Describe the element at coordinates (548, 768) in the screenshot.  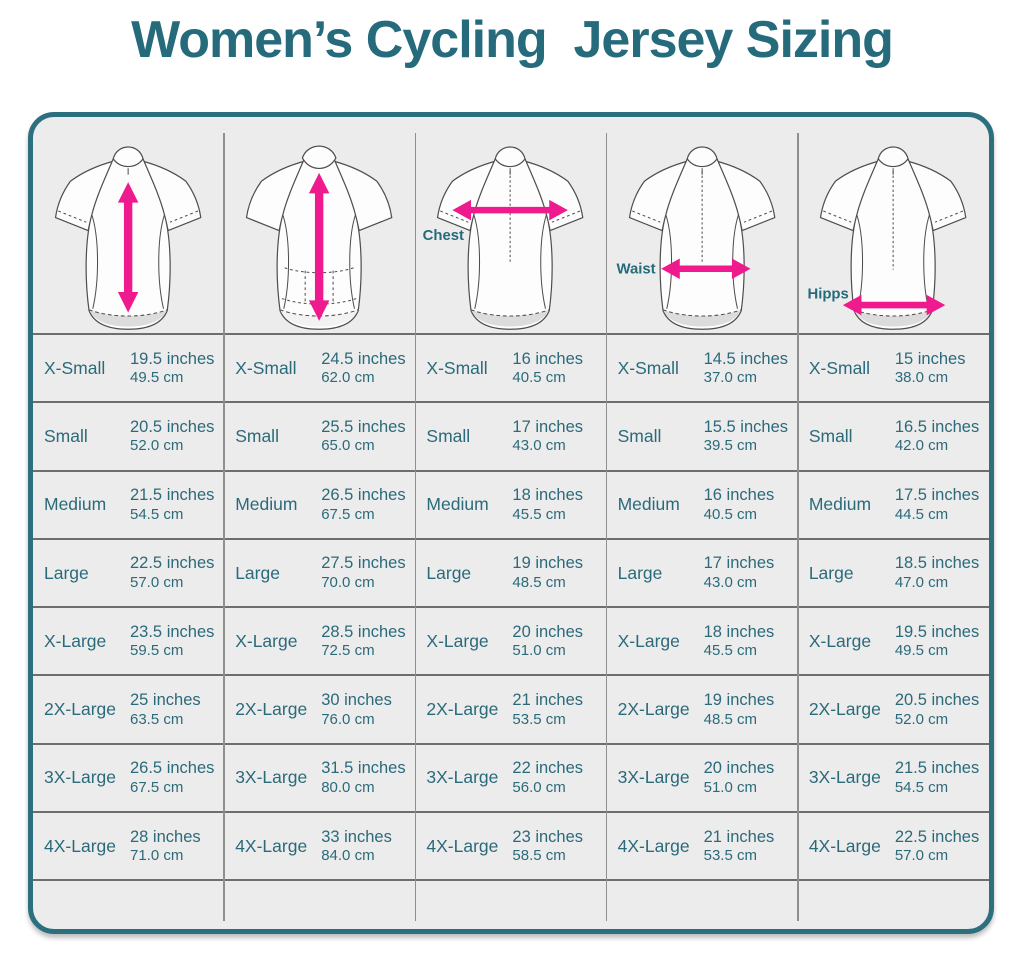
I see `measurement-inches: 22 inches` at that location.